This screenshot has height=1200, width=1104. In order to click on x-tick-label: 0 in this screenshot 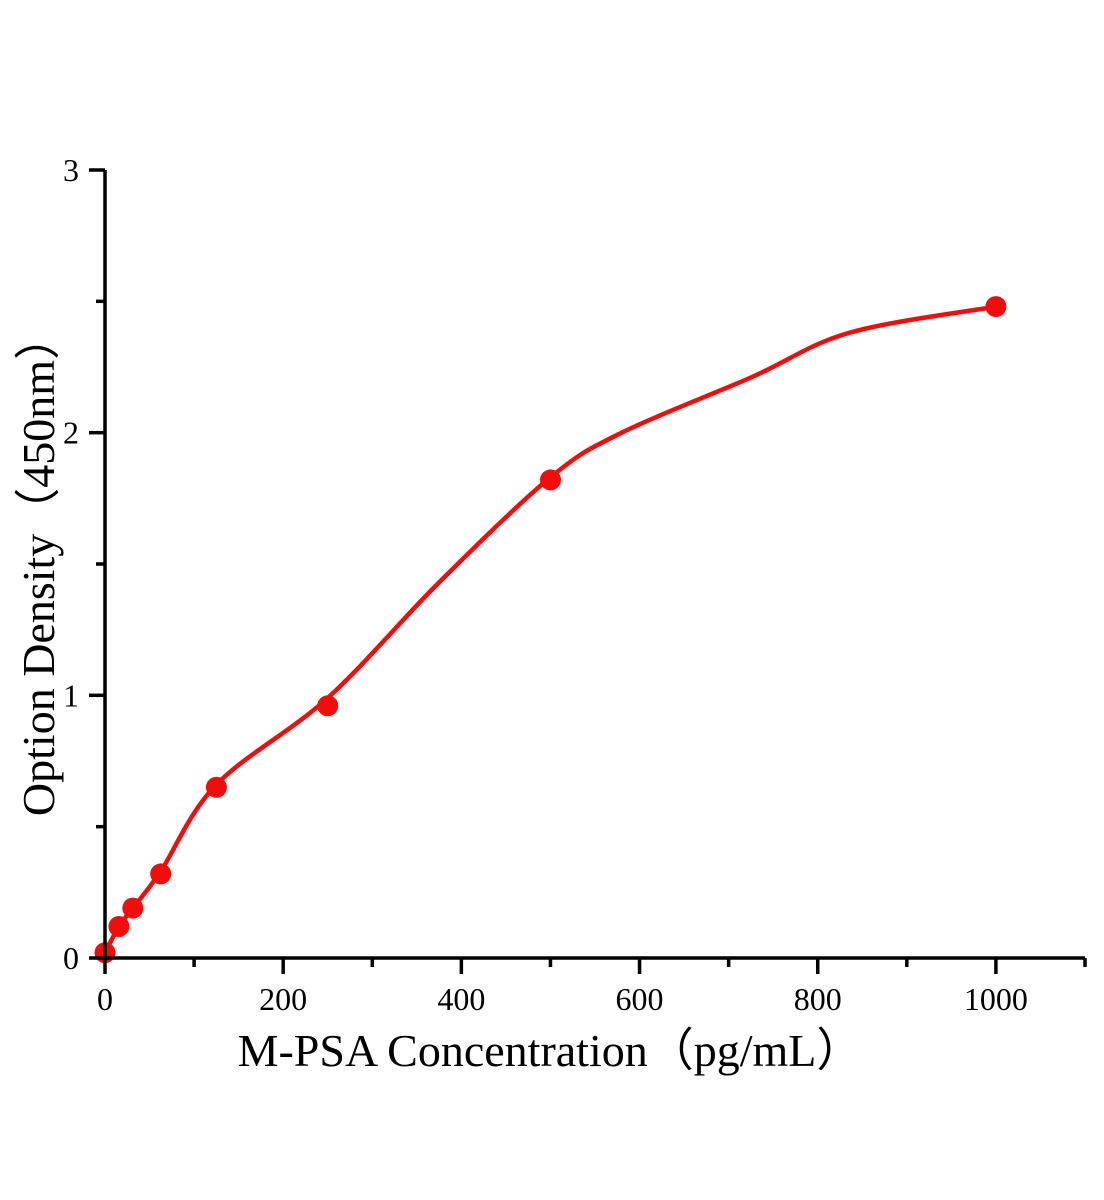, I will do `click(105, 999)`.